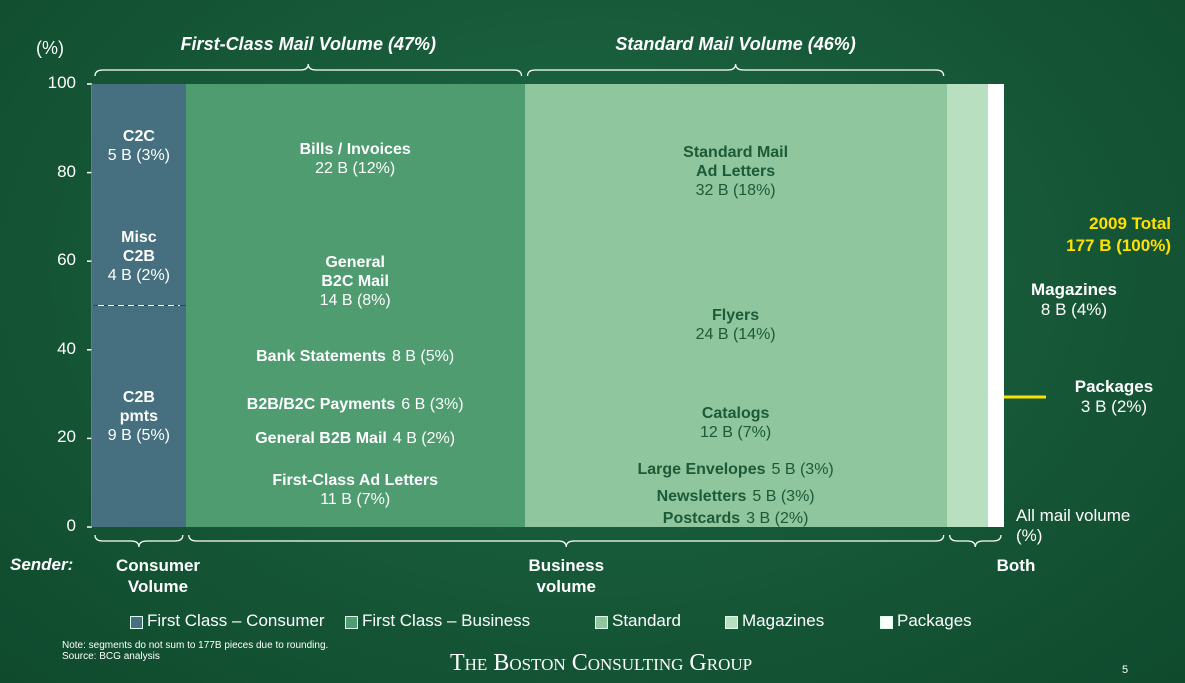  What do you see at coordinates (66, 348) in the screenshot?
I see `y-tick-label: 40` at bounding box center [66, 348].